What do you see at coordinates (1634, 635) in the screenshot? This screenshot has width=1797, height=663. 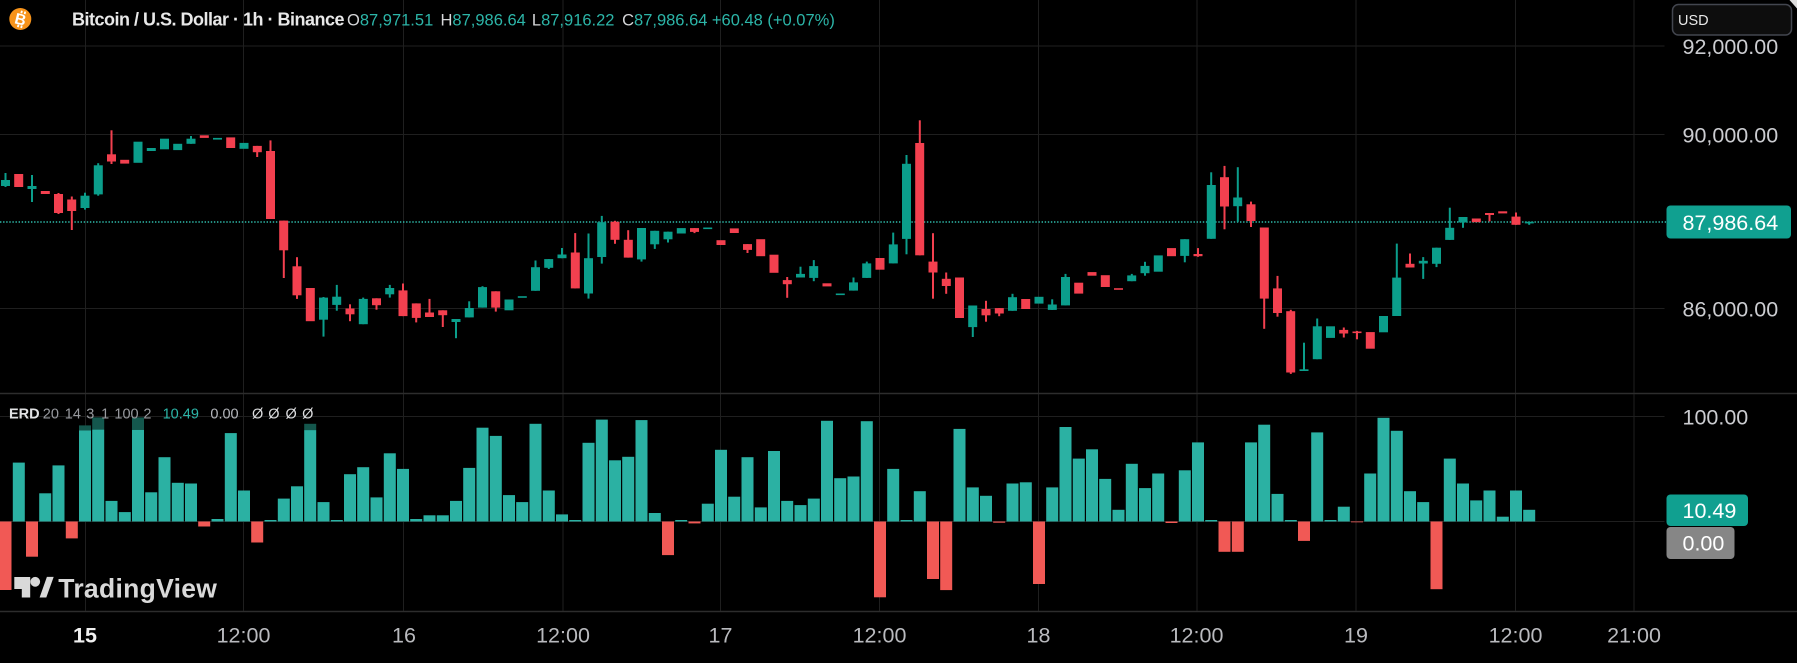 I see `svg-text: 21:00` at bounding box center [1634, 635].